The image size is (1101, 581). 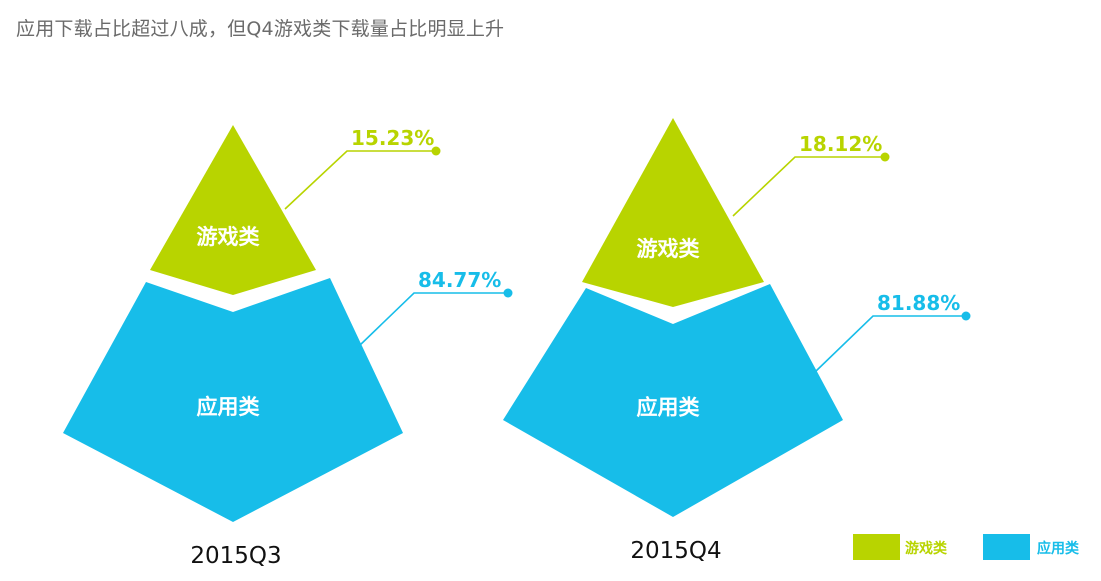 I want to click on app-segment-2015Q4, so click(x=673, y=400).